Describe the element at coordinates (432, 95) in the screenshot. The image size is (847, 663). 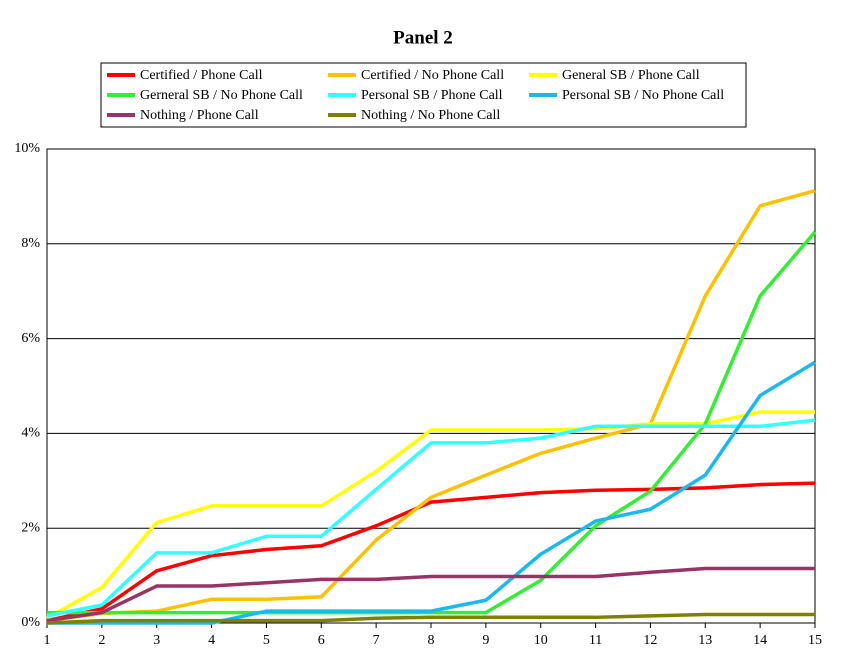
I see `legend-label: Personal SB / Phone Call` at that location.